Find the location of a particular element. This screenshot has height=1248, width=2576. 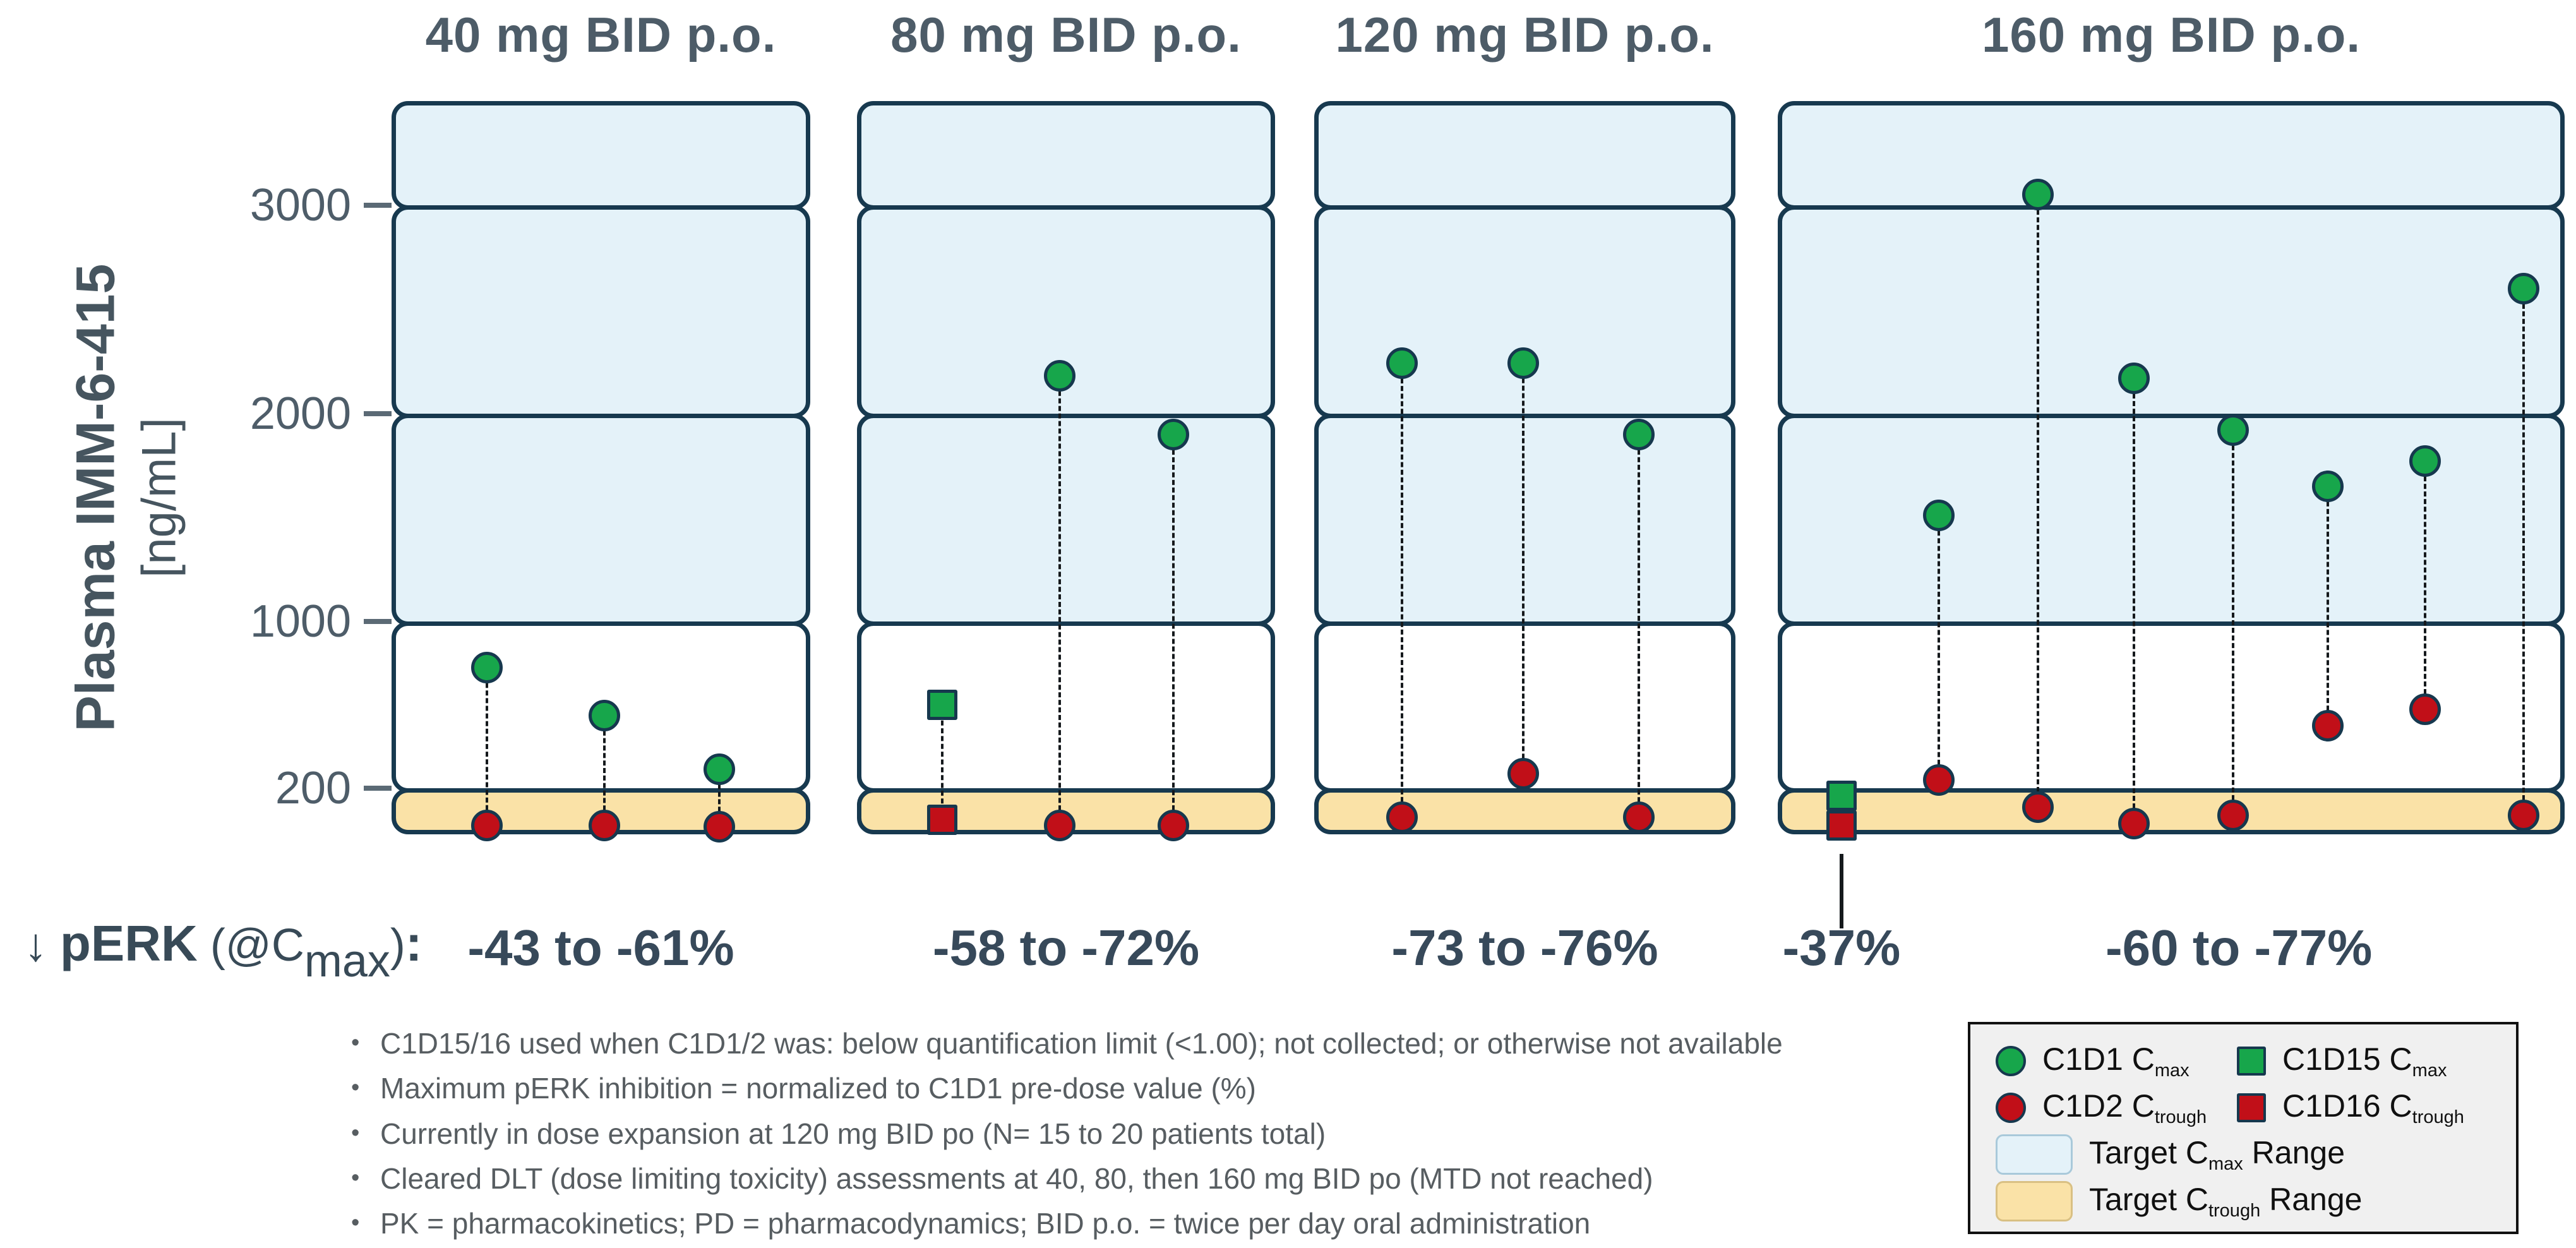

legend-item-5: Target Ctrough Range is located at coordinates (2246, 1201).